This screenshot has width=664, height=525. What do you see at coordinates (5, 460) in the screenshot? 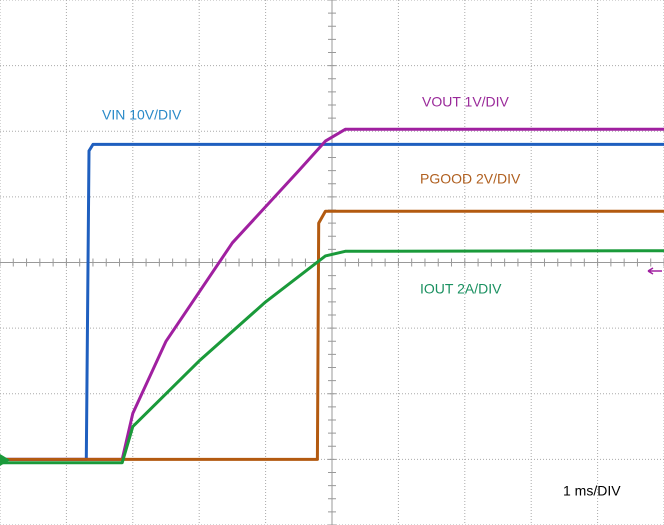
I see `ground-marker` at bounding box center [5, 460].